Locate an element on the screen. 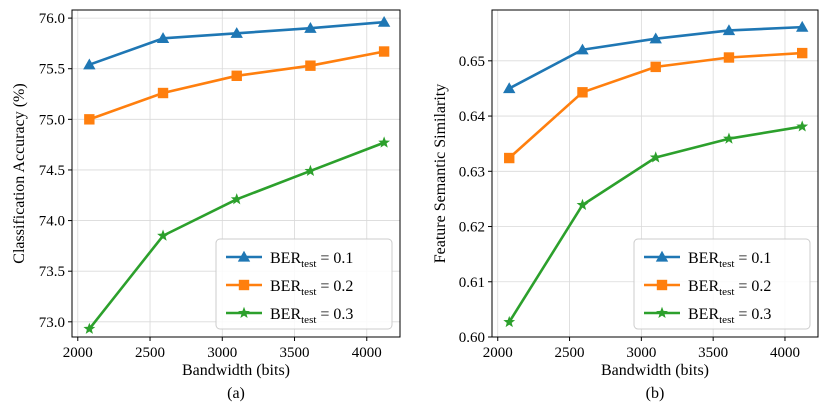  y-tick-label: 74.5 is located at coordinates (52, 171).